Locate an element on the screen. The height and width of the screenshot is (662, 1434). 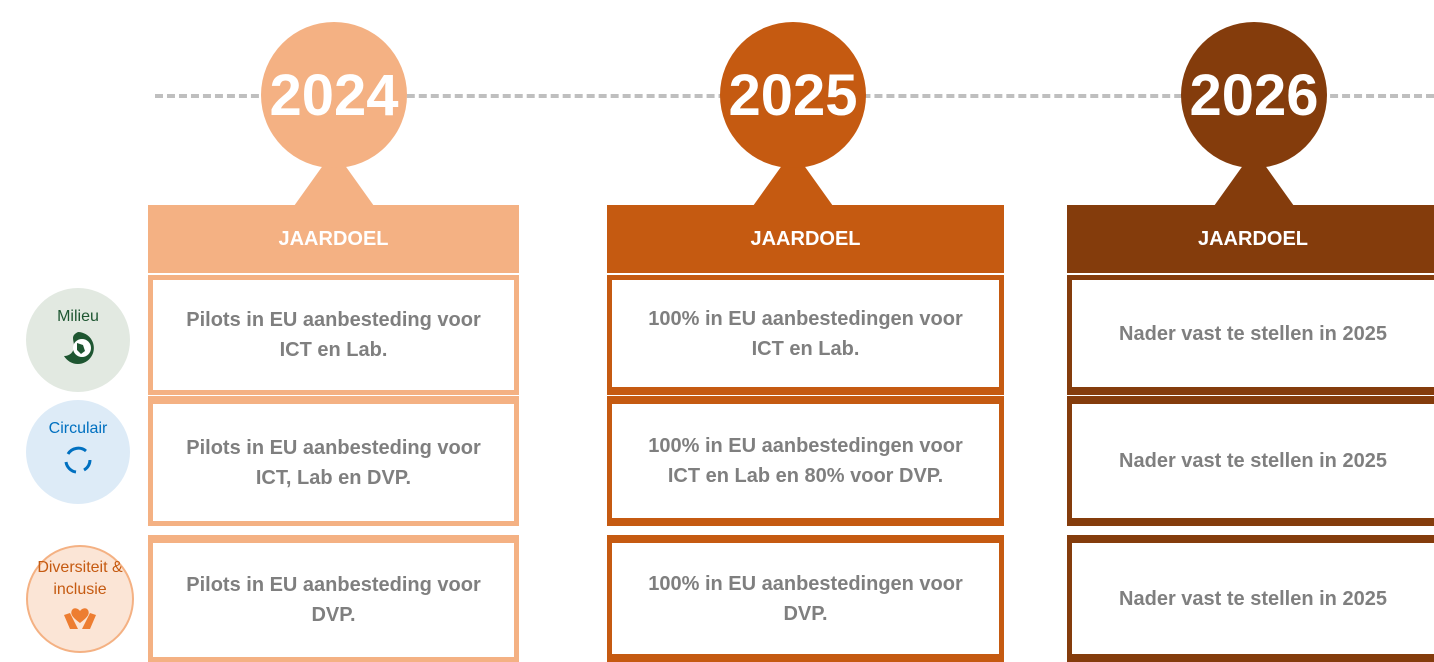
category-label: Milieu is located at coordinates (78, 316).